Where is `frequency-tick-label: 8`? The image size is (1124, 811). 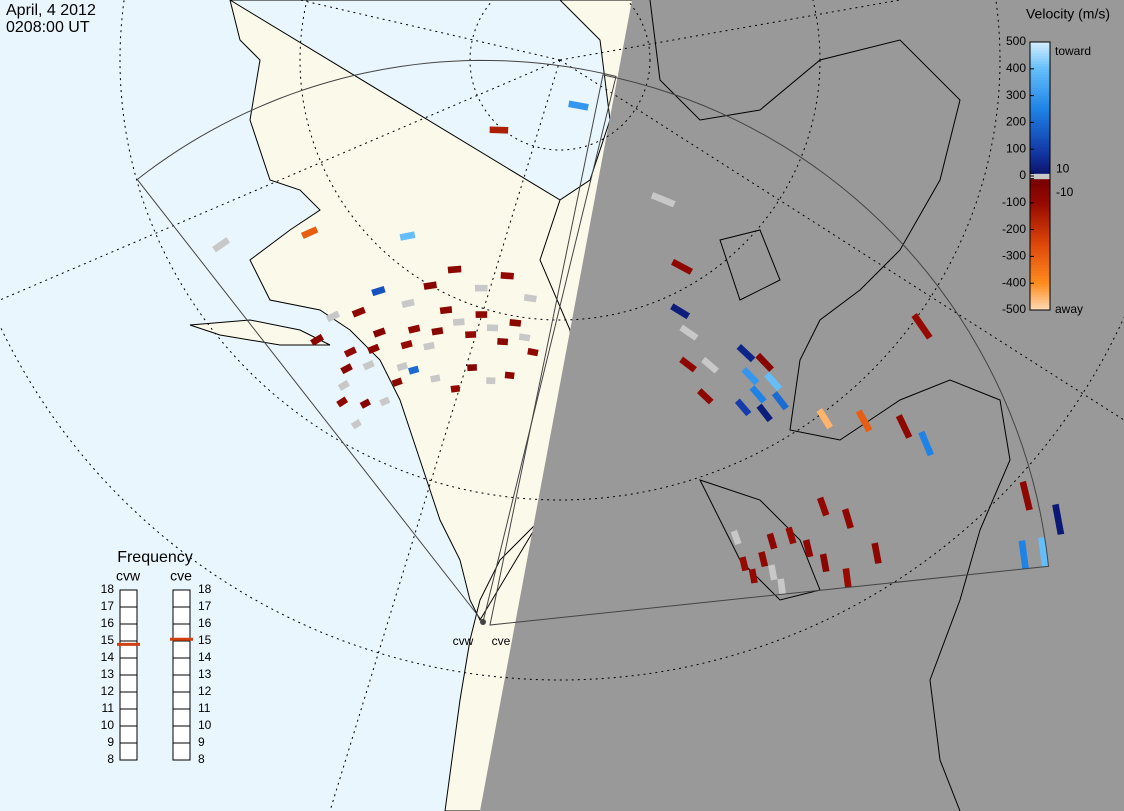
frequency-tick-label: 8 is located at coordinates (201, 759).